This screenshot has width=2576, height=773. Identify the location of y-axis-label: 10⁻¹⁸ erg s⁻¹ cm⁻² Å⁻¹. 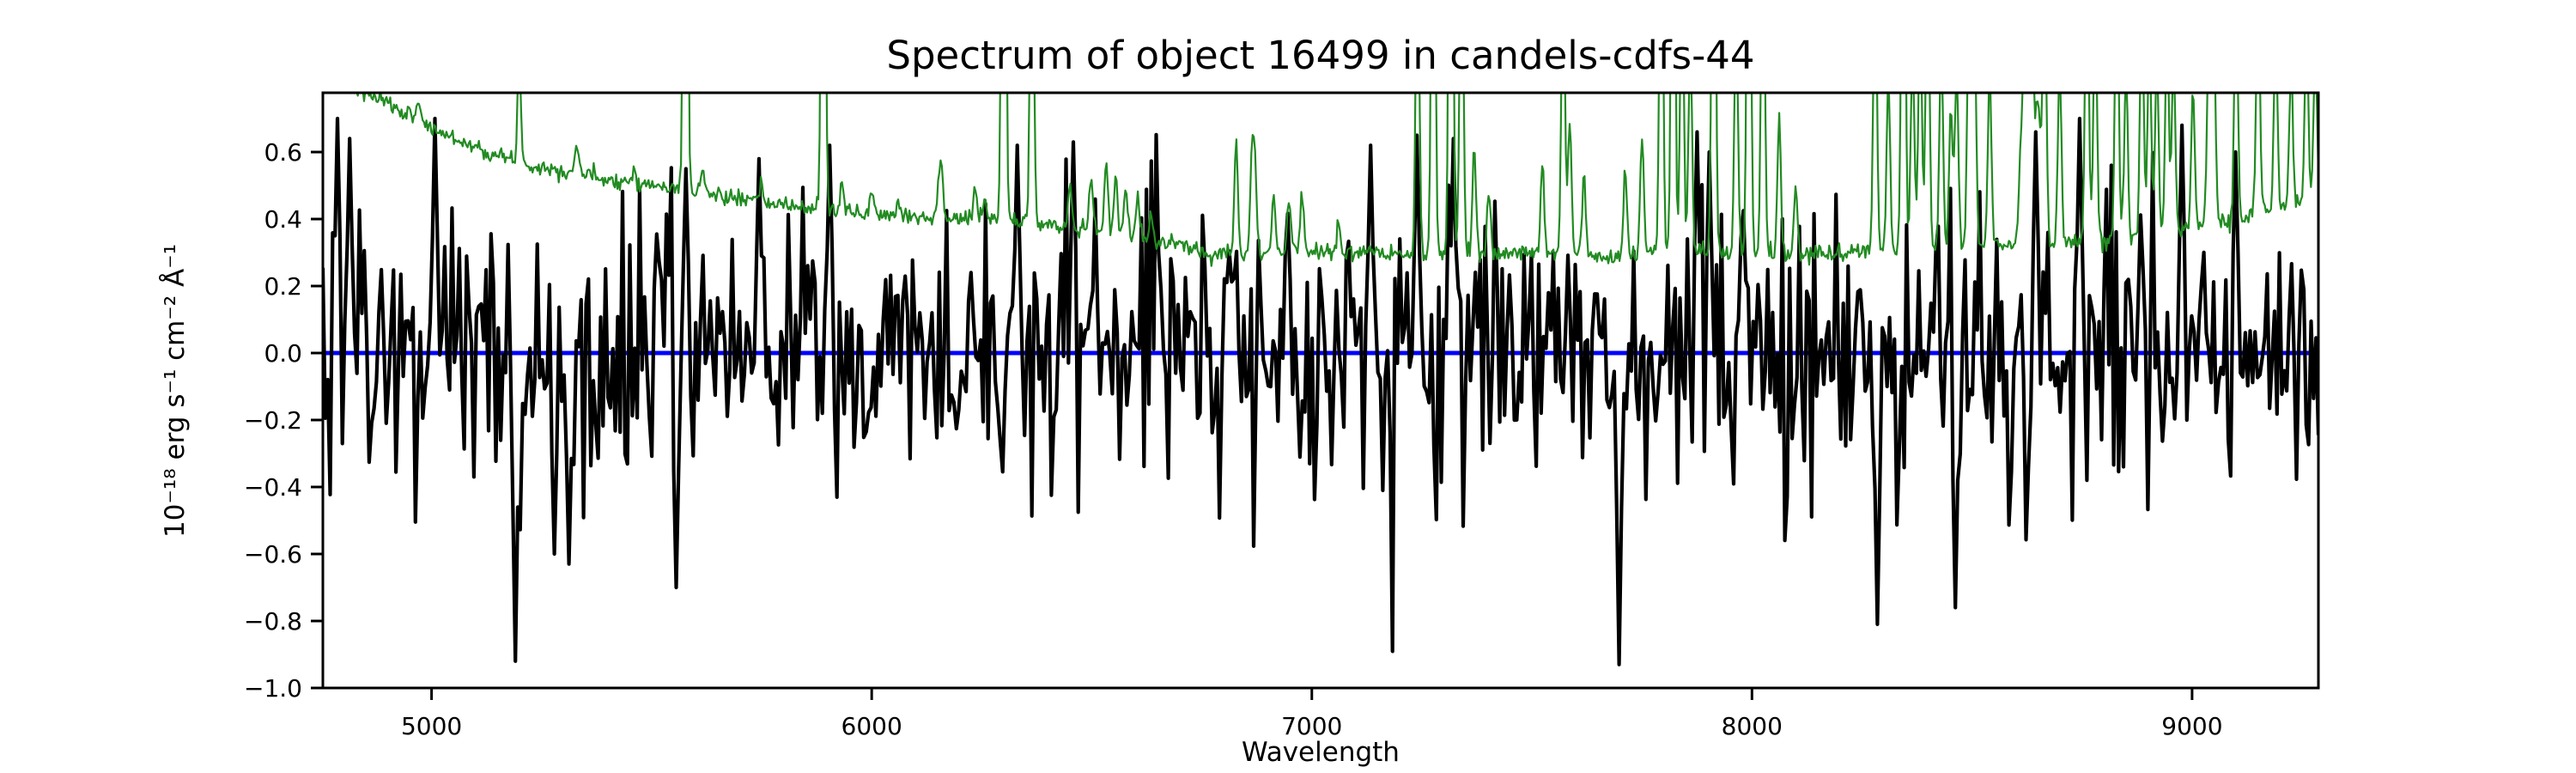
(175, 391).